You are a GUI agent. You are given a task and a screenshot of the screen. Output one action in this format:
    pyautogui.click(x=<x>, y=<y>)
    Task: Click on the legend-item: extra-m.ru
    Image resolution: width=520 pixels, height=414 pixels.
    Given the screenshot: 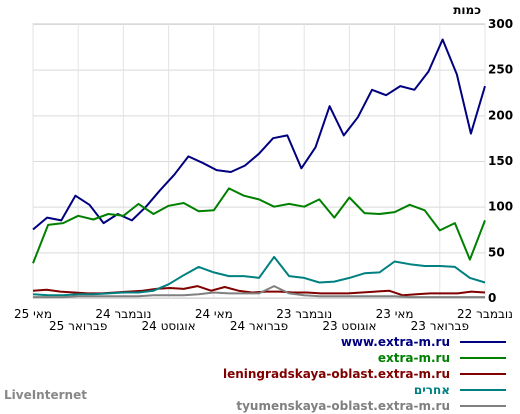 What is the action you would take?
    pyautogui.click(x=356, y=358)
    